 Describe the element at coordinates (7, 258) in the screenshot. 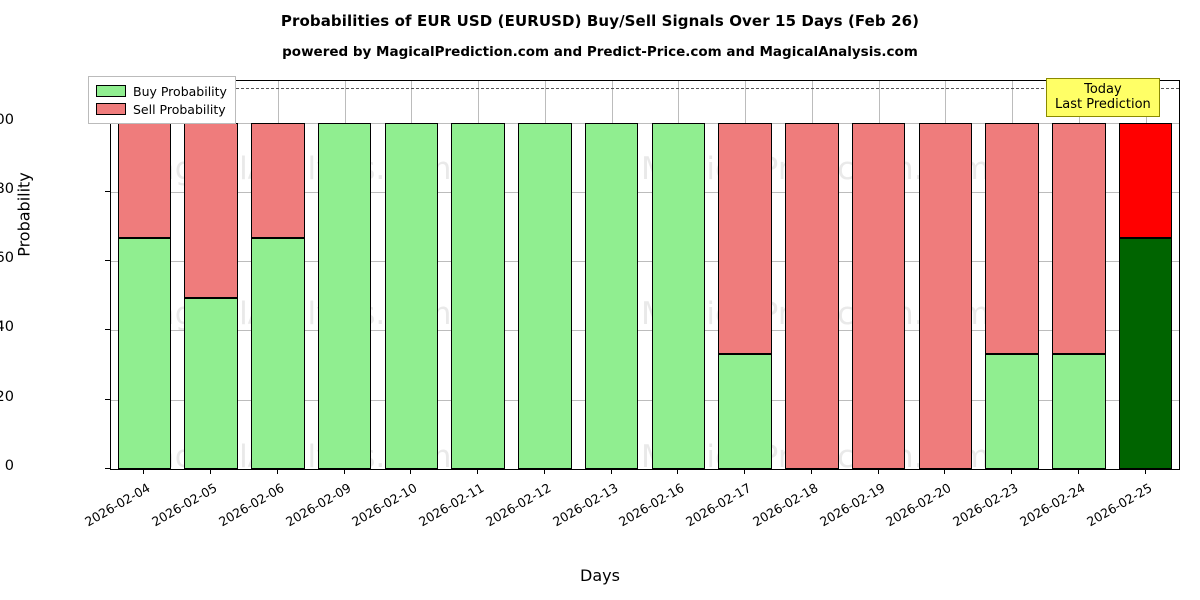

I see `y-axis-tick-label: 60` at that location.